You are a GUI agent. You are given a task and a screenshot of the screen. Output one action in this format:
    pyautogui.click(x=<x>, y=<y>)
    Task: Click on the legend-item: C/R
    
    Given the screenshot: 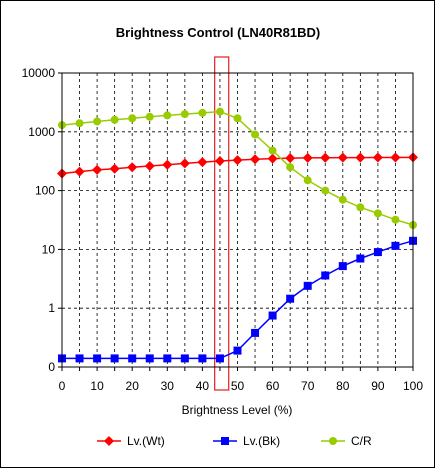 What is the action you would take?
    pyautogui.click(x=346, y=441)
    